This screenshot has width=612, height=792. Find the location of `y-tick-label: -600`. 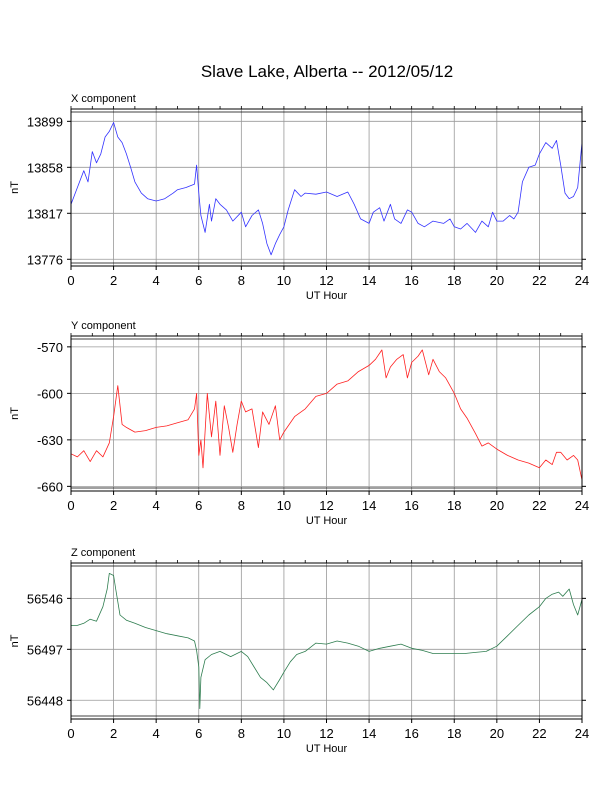

y-tick-label: -600 is located at coordinates (50, 393).